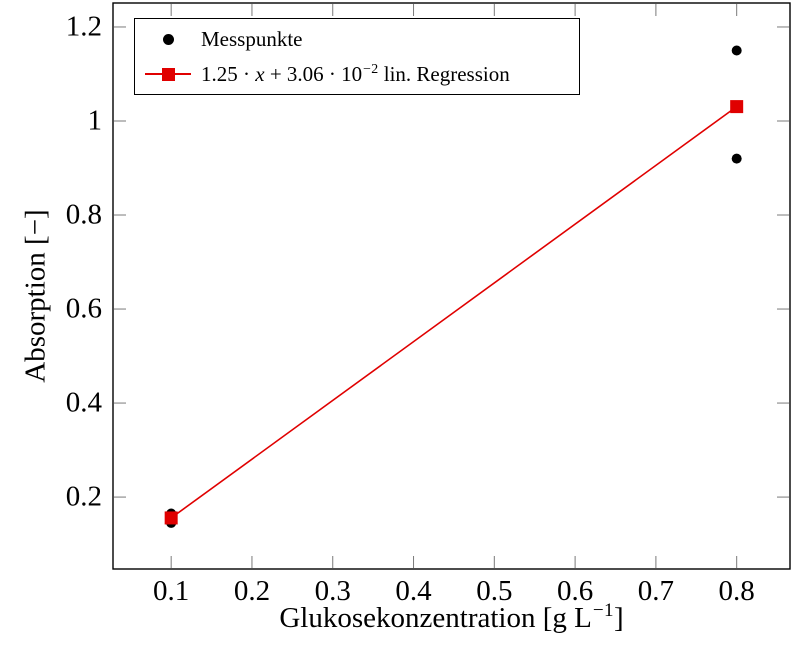 The width and height of the screenshot is (794, 657). Describe the element at coordinates (95, 120) in the screenshot. I see `y-tick-label: 1` at that location.